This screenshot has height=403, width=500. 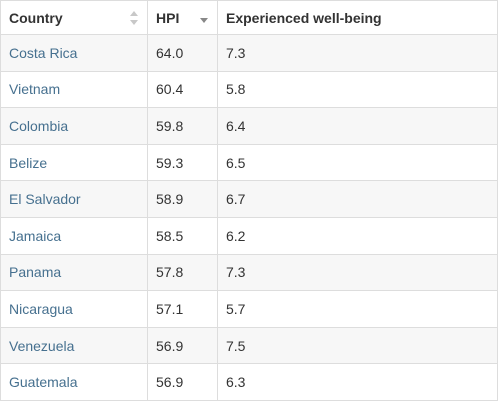 I want to click on header-text: Experienced well-being, so click(x=304, y=17).